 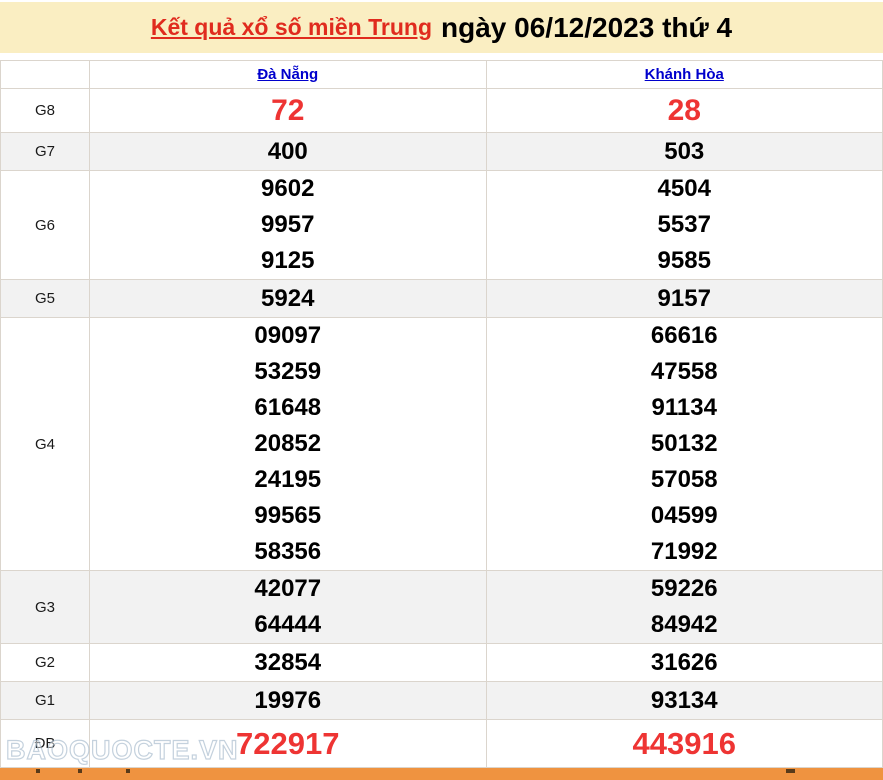 I want to click on prize-numbers-da-nang: 722917, so click(x=288, y=743).